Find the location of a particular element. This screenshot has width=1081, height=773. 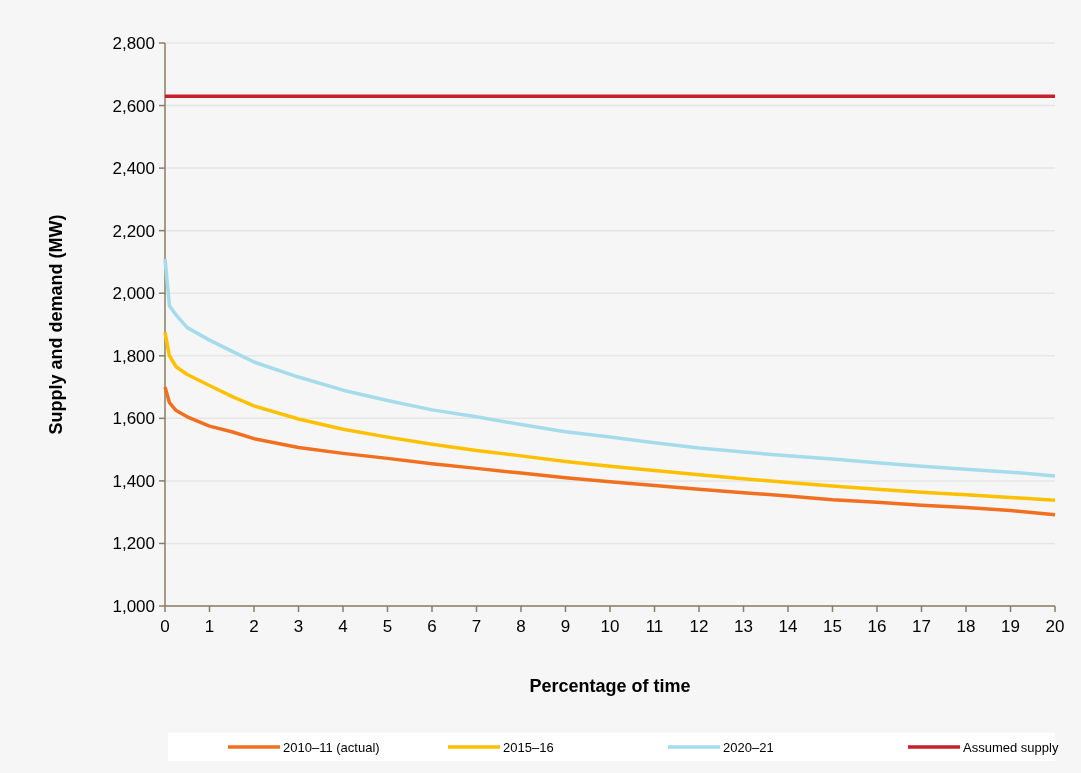

x-tick-label: 9 is located at coordinates (565, 626).